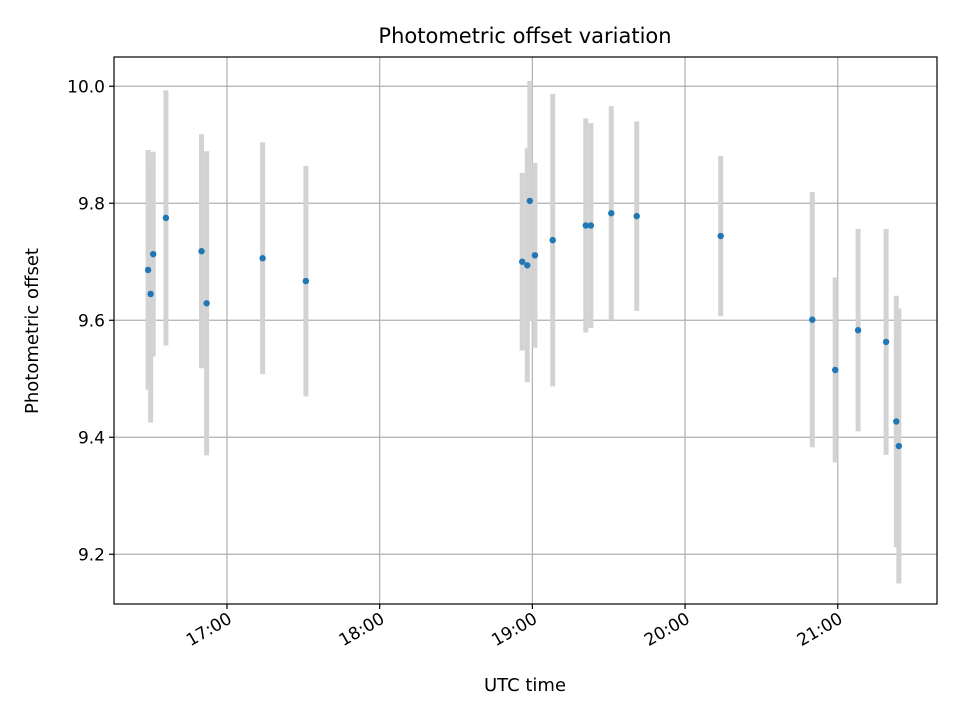 The image size is (960, 720). Describe the element at coordinates (525, 685) in the screenshot. I see `x-axis-label: UTC time` at that location.